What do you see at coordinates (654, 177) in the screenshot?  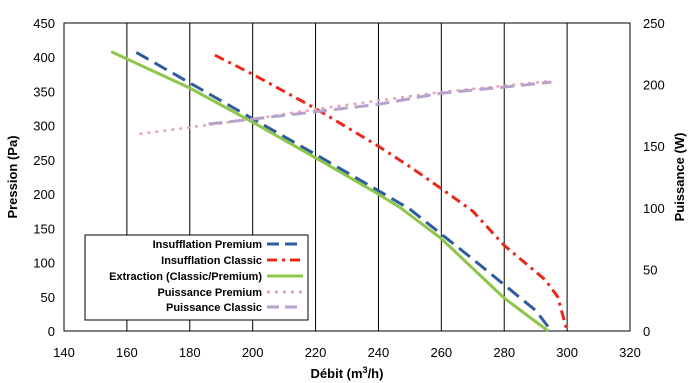 I see `y-right-tick-labels: 0 50 100 150 200 250` at bounding box center [654, 177].